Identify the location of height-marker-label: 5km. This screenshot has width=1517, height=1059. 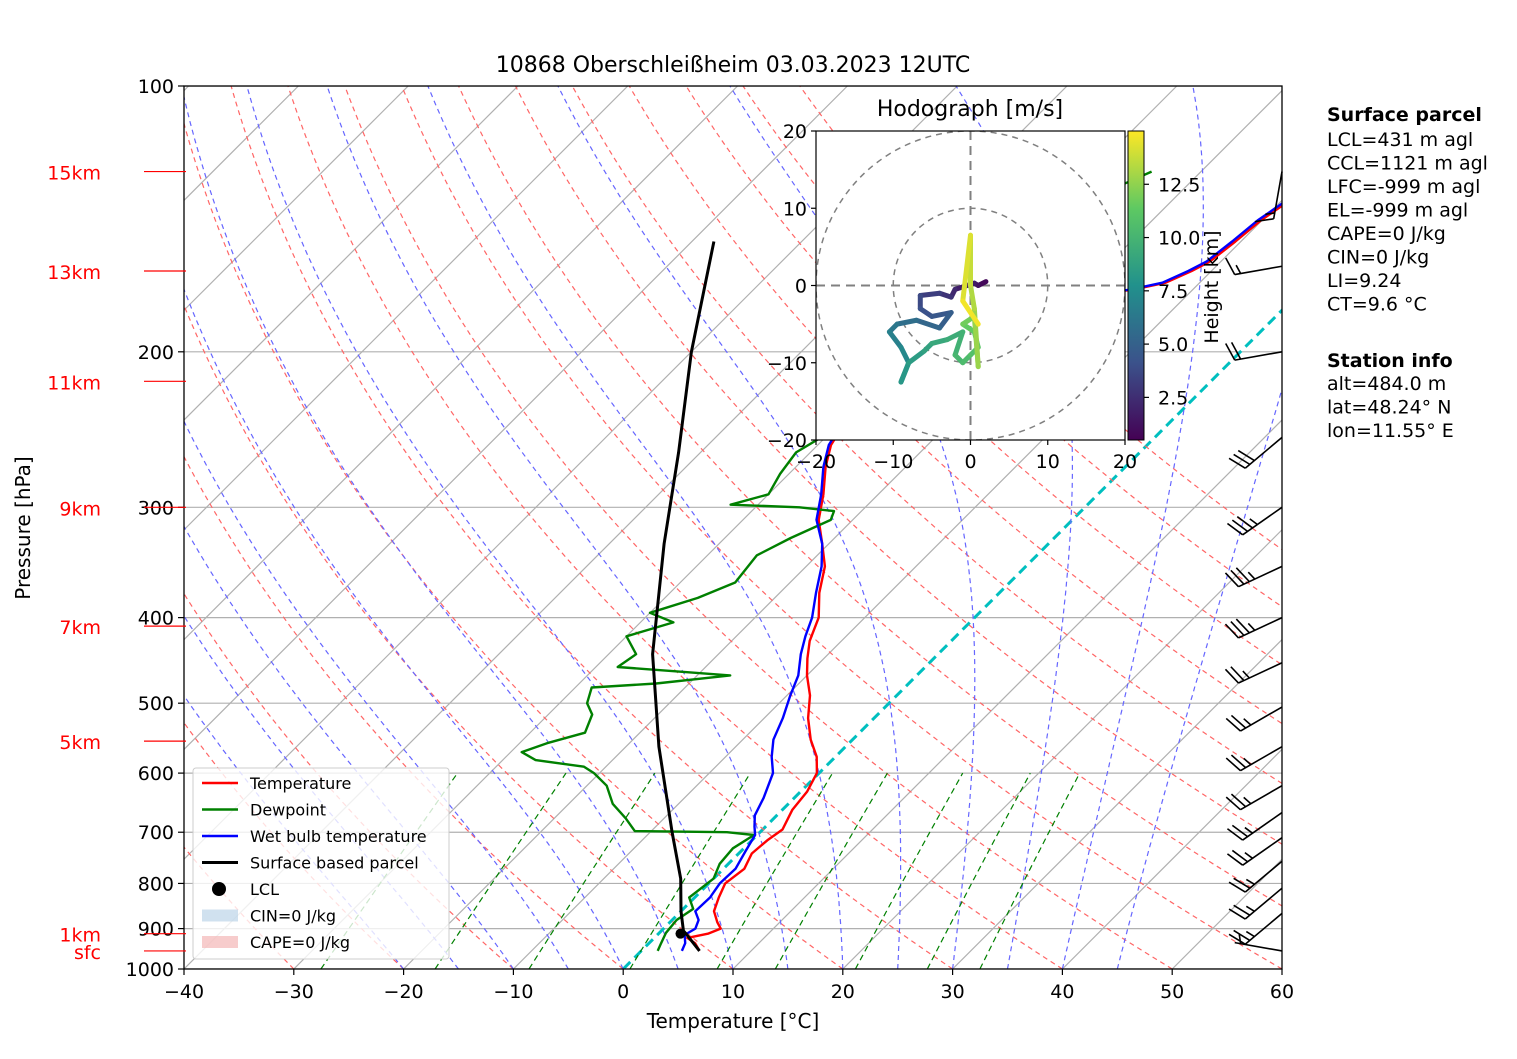
(80, 743).